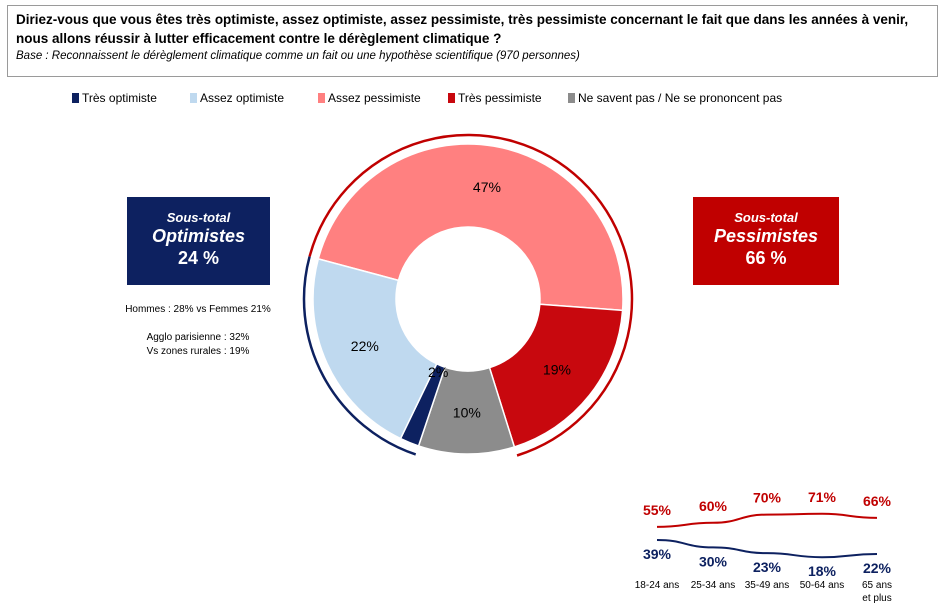 This screenshot has width=946, height=606. I want to click on x-tick-label: 18-24 ans, so click(657, 585).